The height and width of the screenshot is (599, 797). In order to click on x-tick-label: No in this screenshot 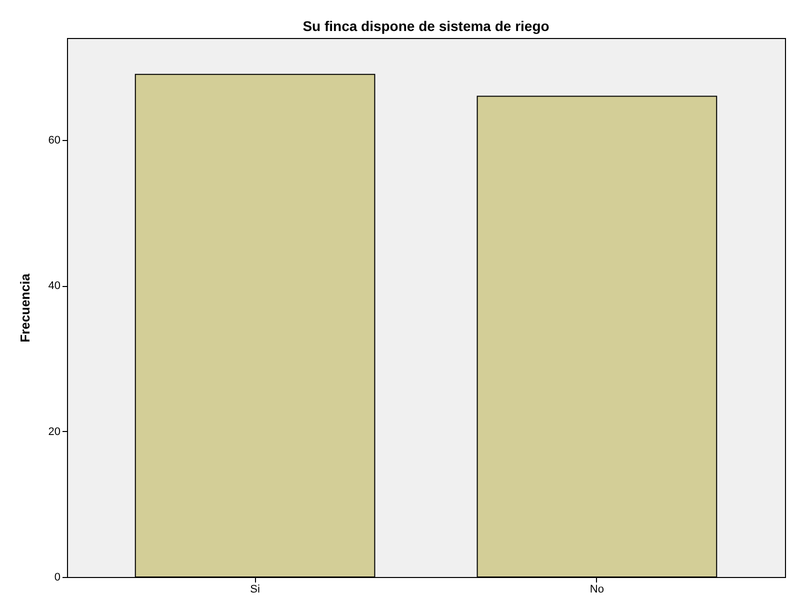, I will do `click(597, 590)`.